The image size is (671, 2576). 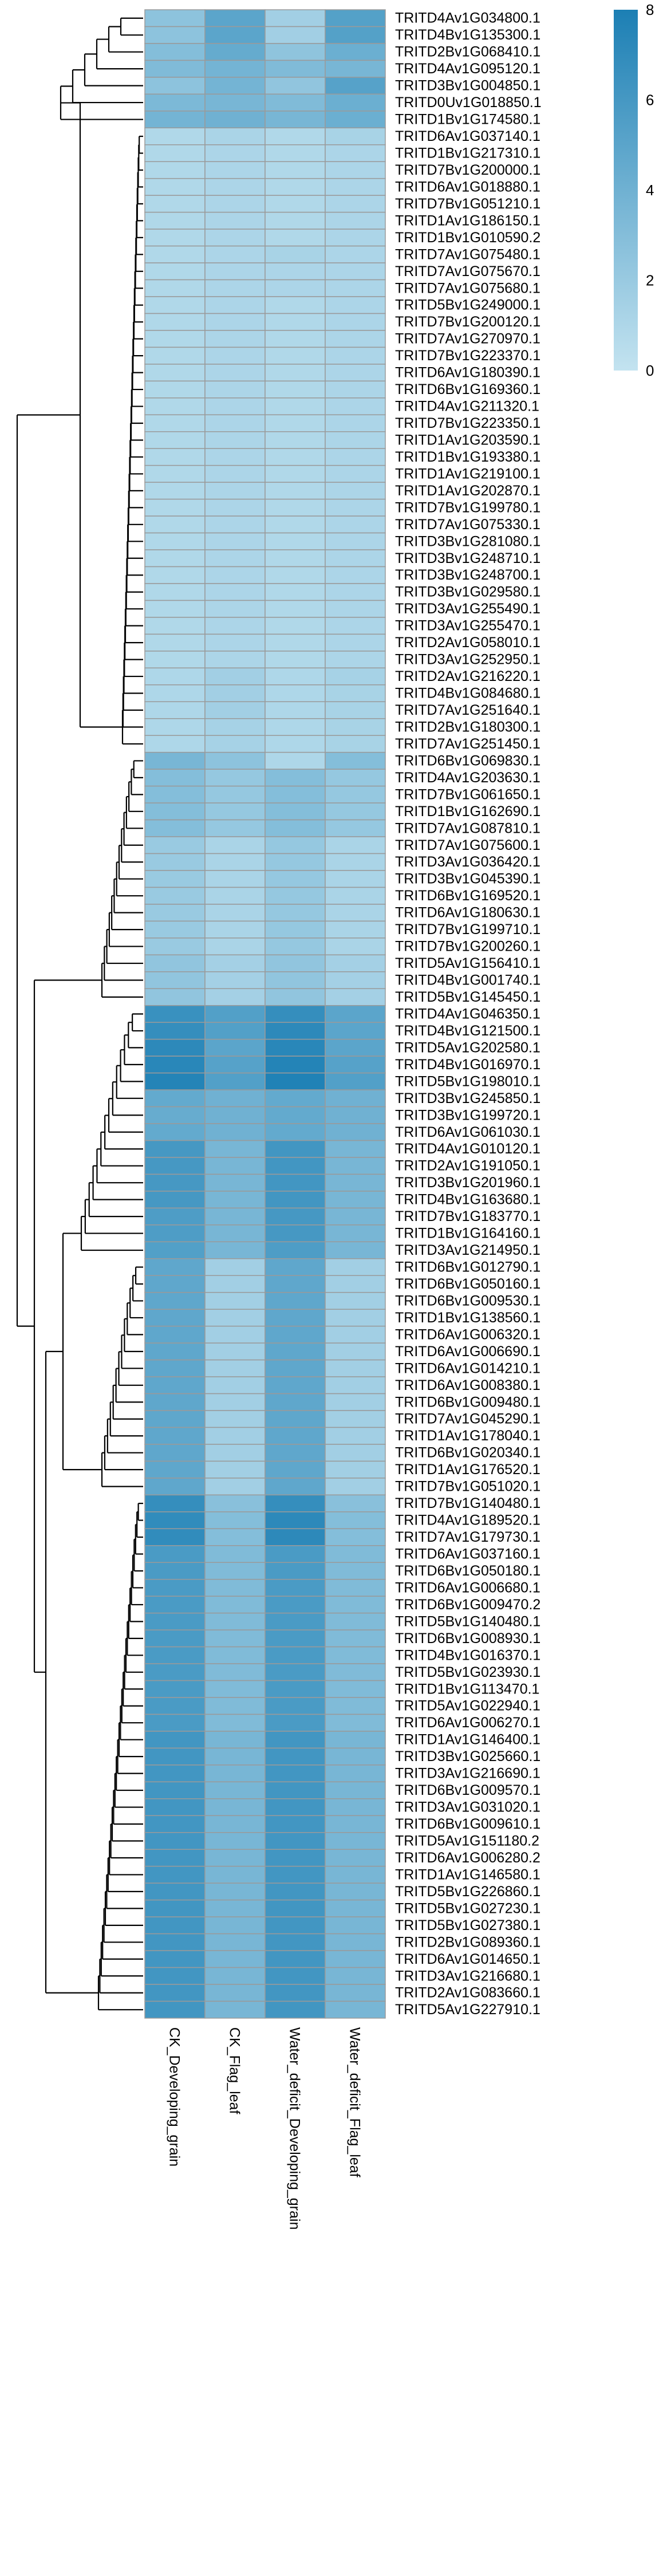 What do you see at coordinates (467, 828) in the screenshot?
I see `row-label: TRITD7Av1G087810.1` at bounding box center [467, 828].